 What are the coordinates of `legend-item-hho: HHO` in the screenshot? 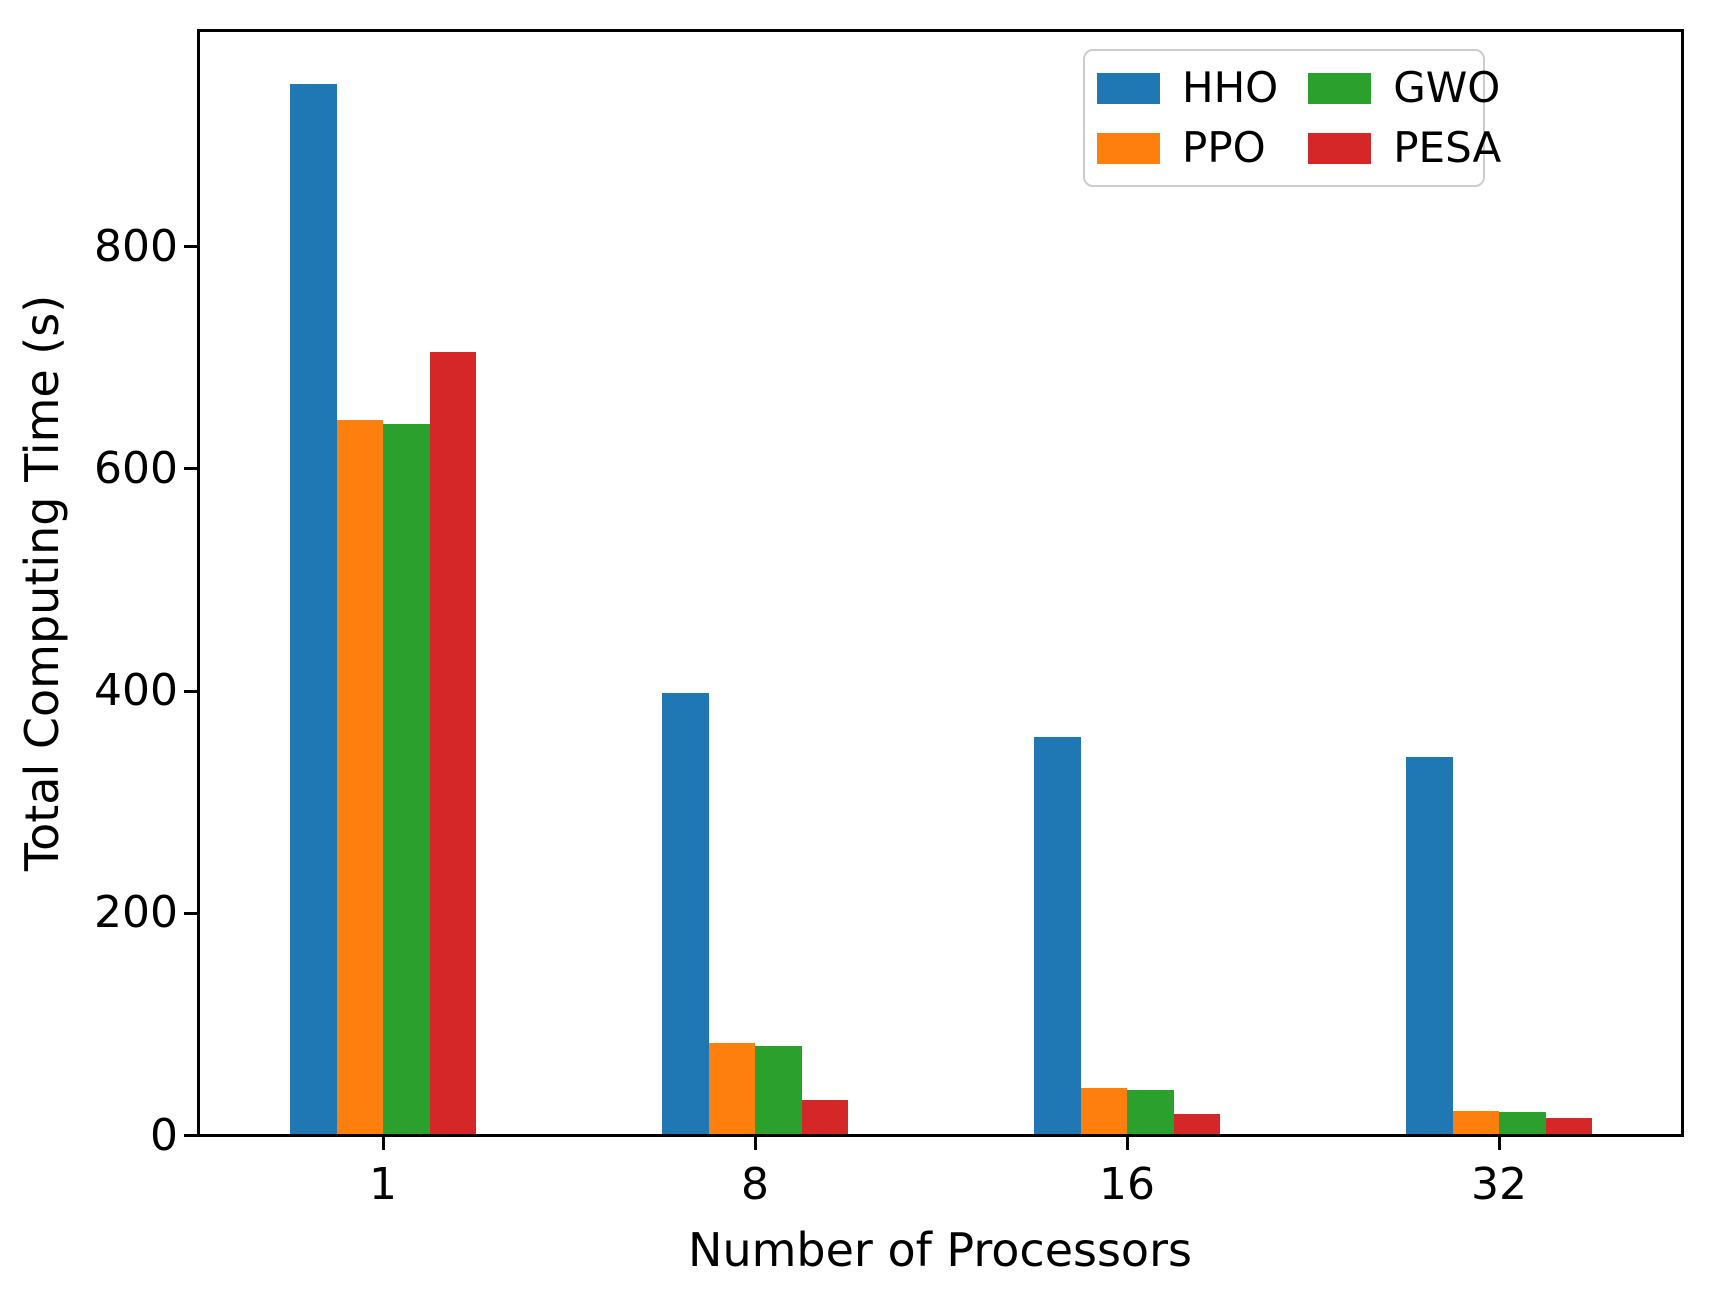 It's located at (1187, 88).